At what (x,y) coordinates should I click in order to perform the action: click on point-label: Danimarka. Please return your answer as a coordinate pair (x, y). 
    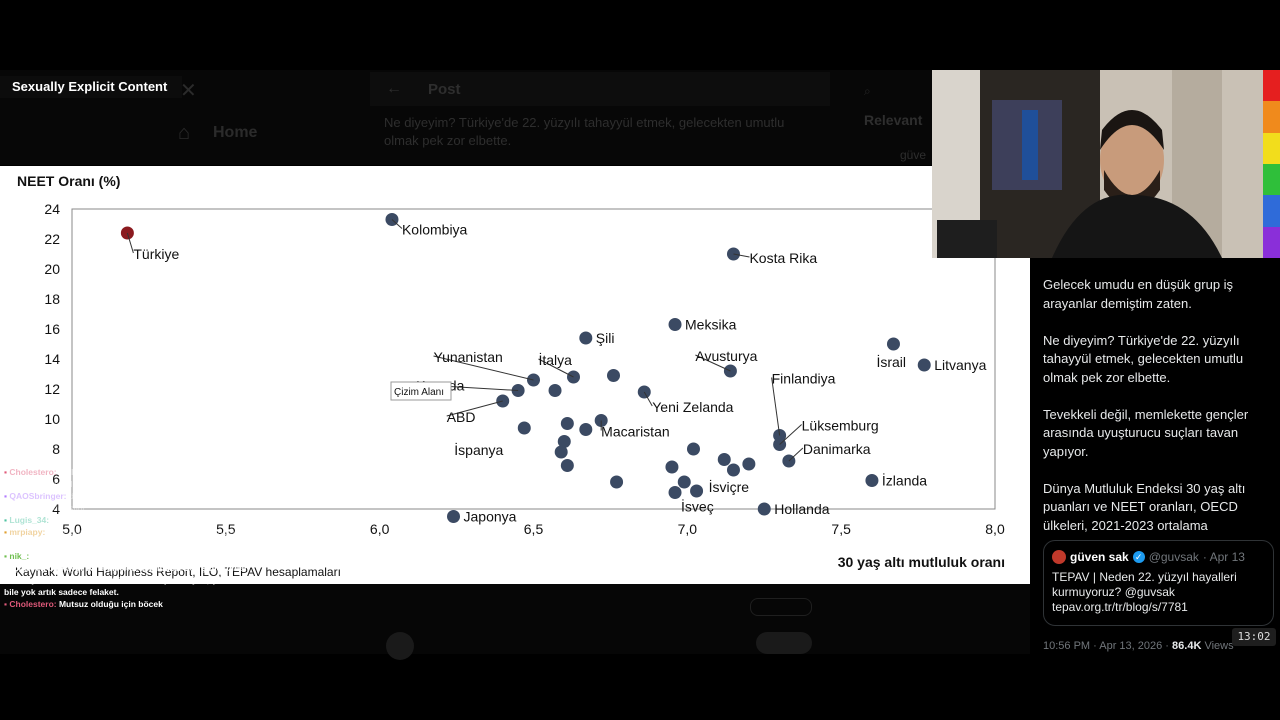
    Looking at the image, I should click on (837, 449).